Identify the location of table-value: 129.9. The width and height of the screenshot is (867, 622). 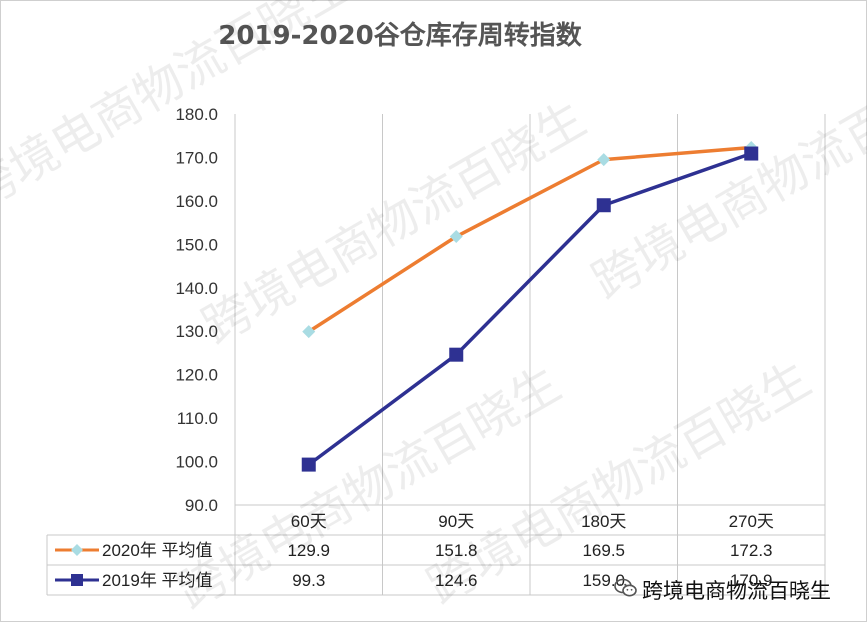
(308, 550).